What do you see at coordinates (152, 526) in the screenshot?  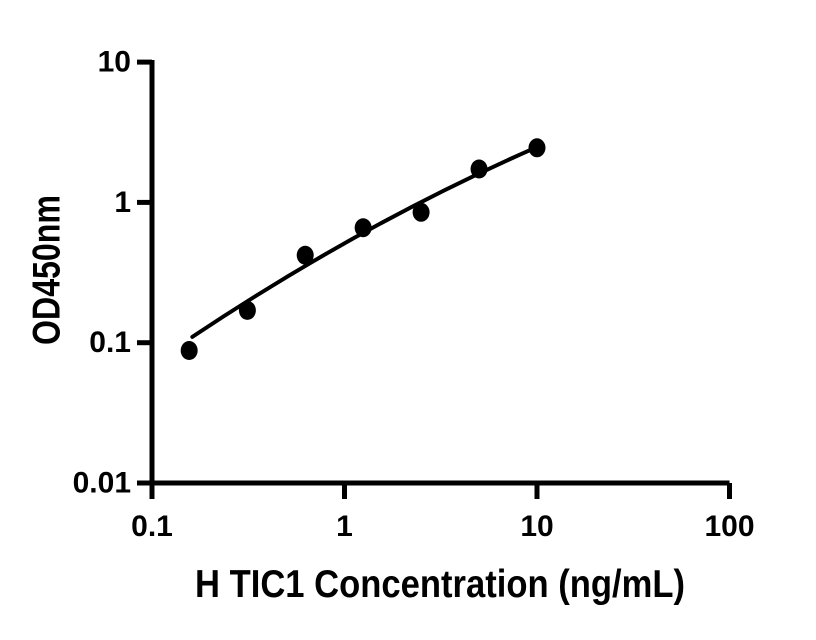 I see `x-tick-label: 0.1` at bounding box center [152, 526].